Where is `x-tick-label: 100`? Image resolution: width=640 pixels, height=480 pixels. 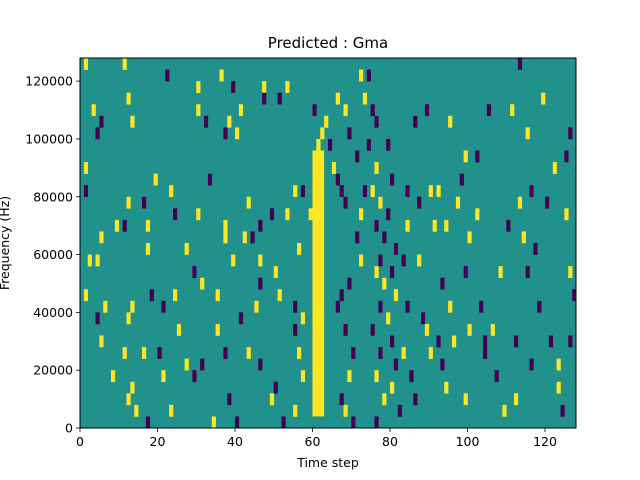 x-tick-label: 100 is located at coordinates (468, 441).